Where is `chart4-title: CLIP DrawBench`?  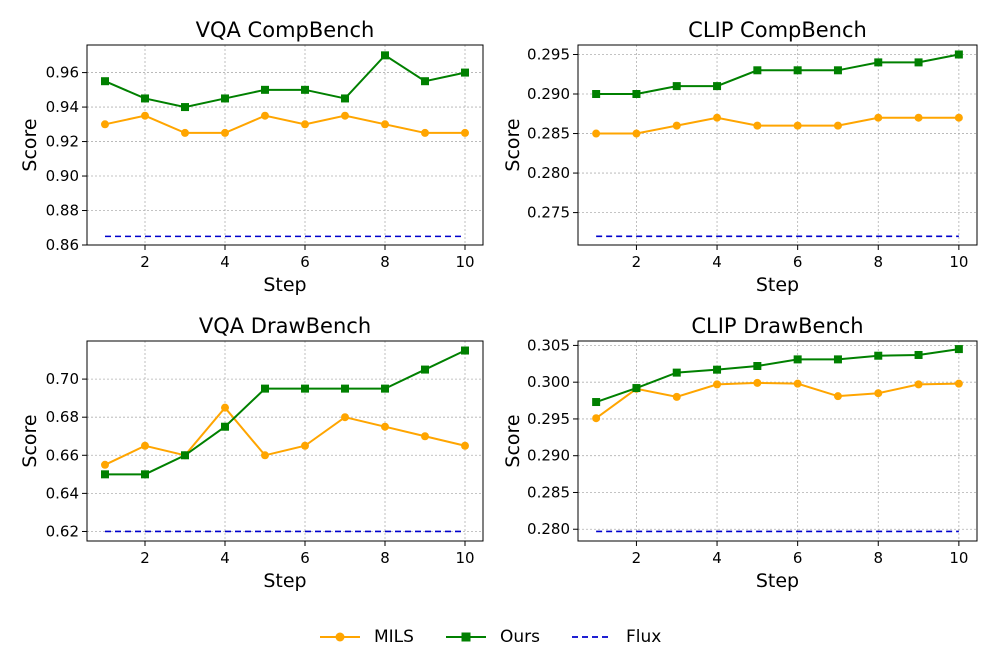
chart4-title: CLIP DrawBench is located at coordinates (777, 326).